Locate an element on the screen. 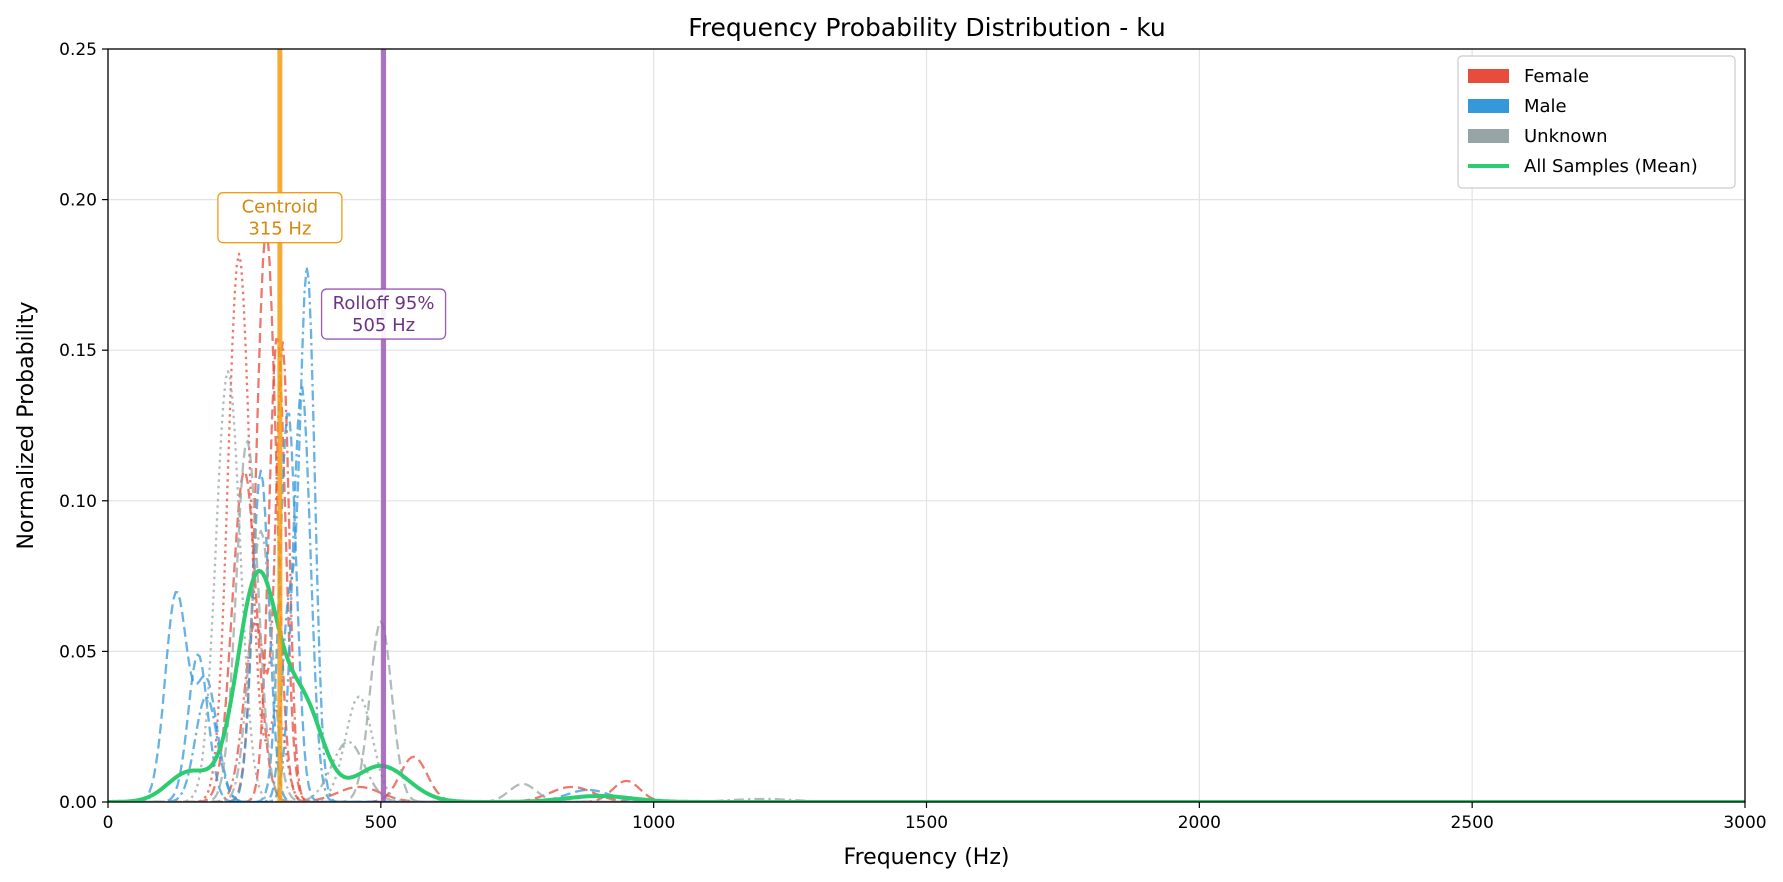 Image resolution: width=1783 pixels, height=882 pixels. x-tick-label: 1500 is located at coordinates (926, 823).